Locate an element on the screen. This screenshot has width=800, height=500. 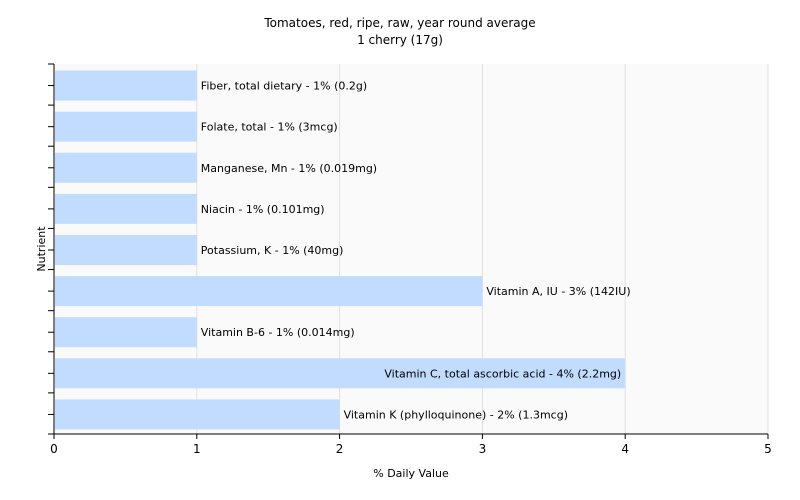
x-tick-label: 5 is located at coordinates (768, 449).